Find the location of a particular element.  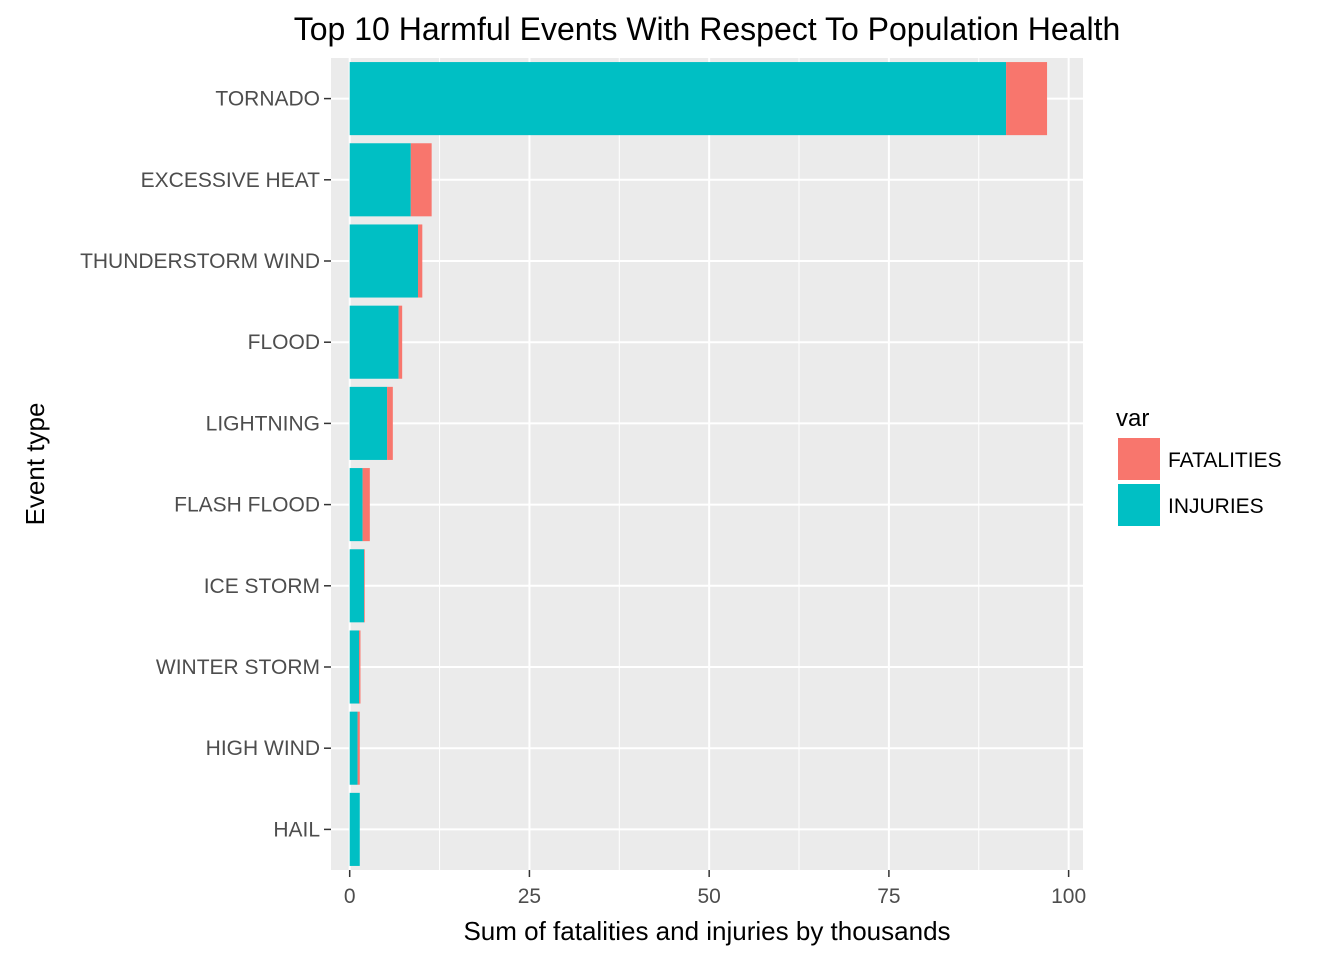

y-tick-label: ICE STORM is located at coordinates (262, 586).